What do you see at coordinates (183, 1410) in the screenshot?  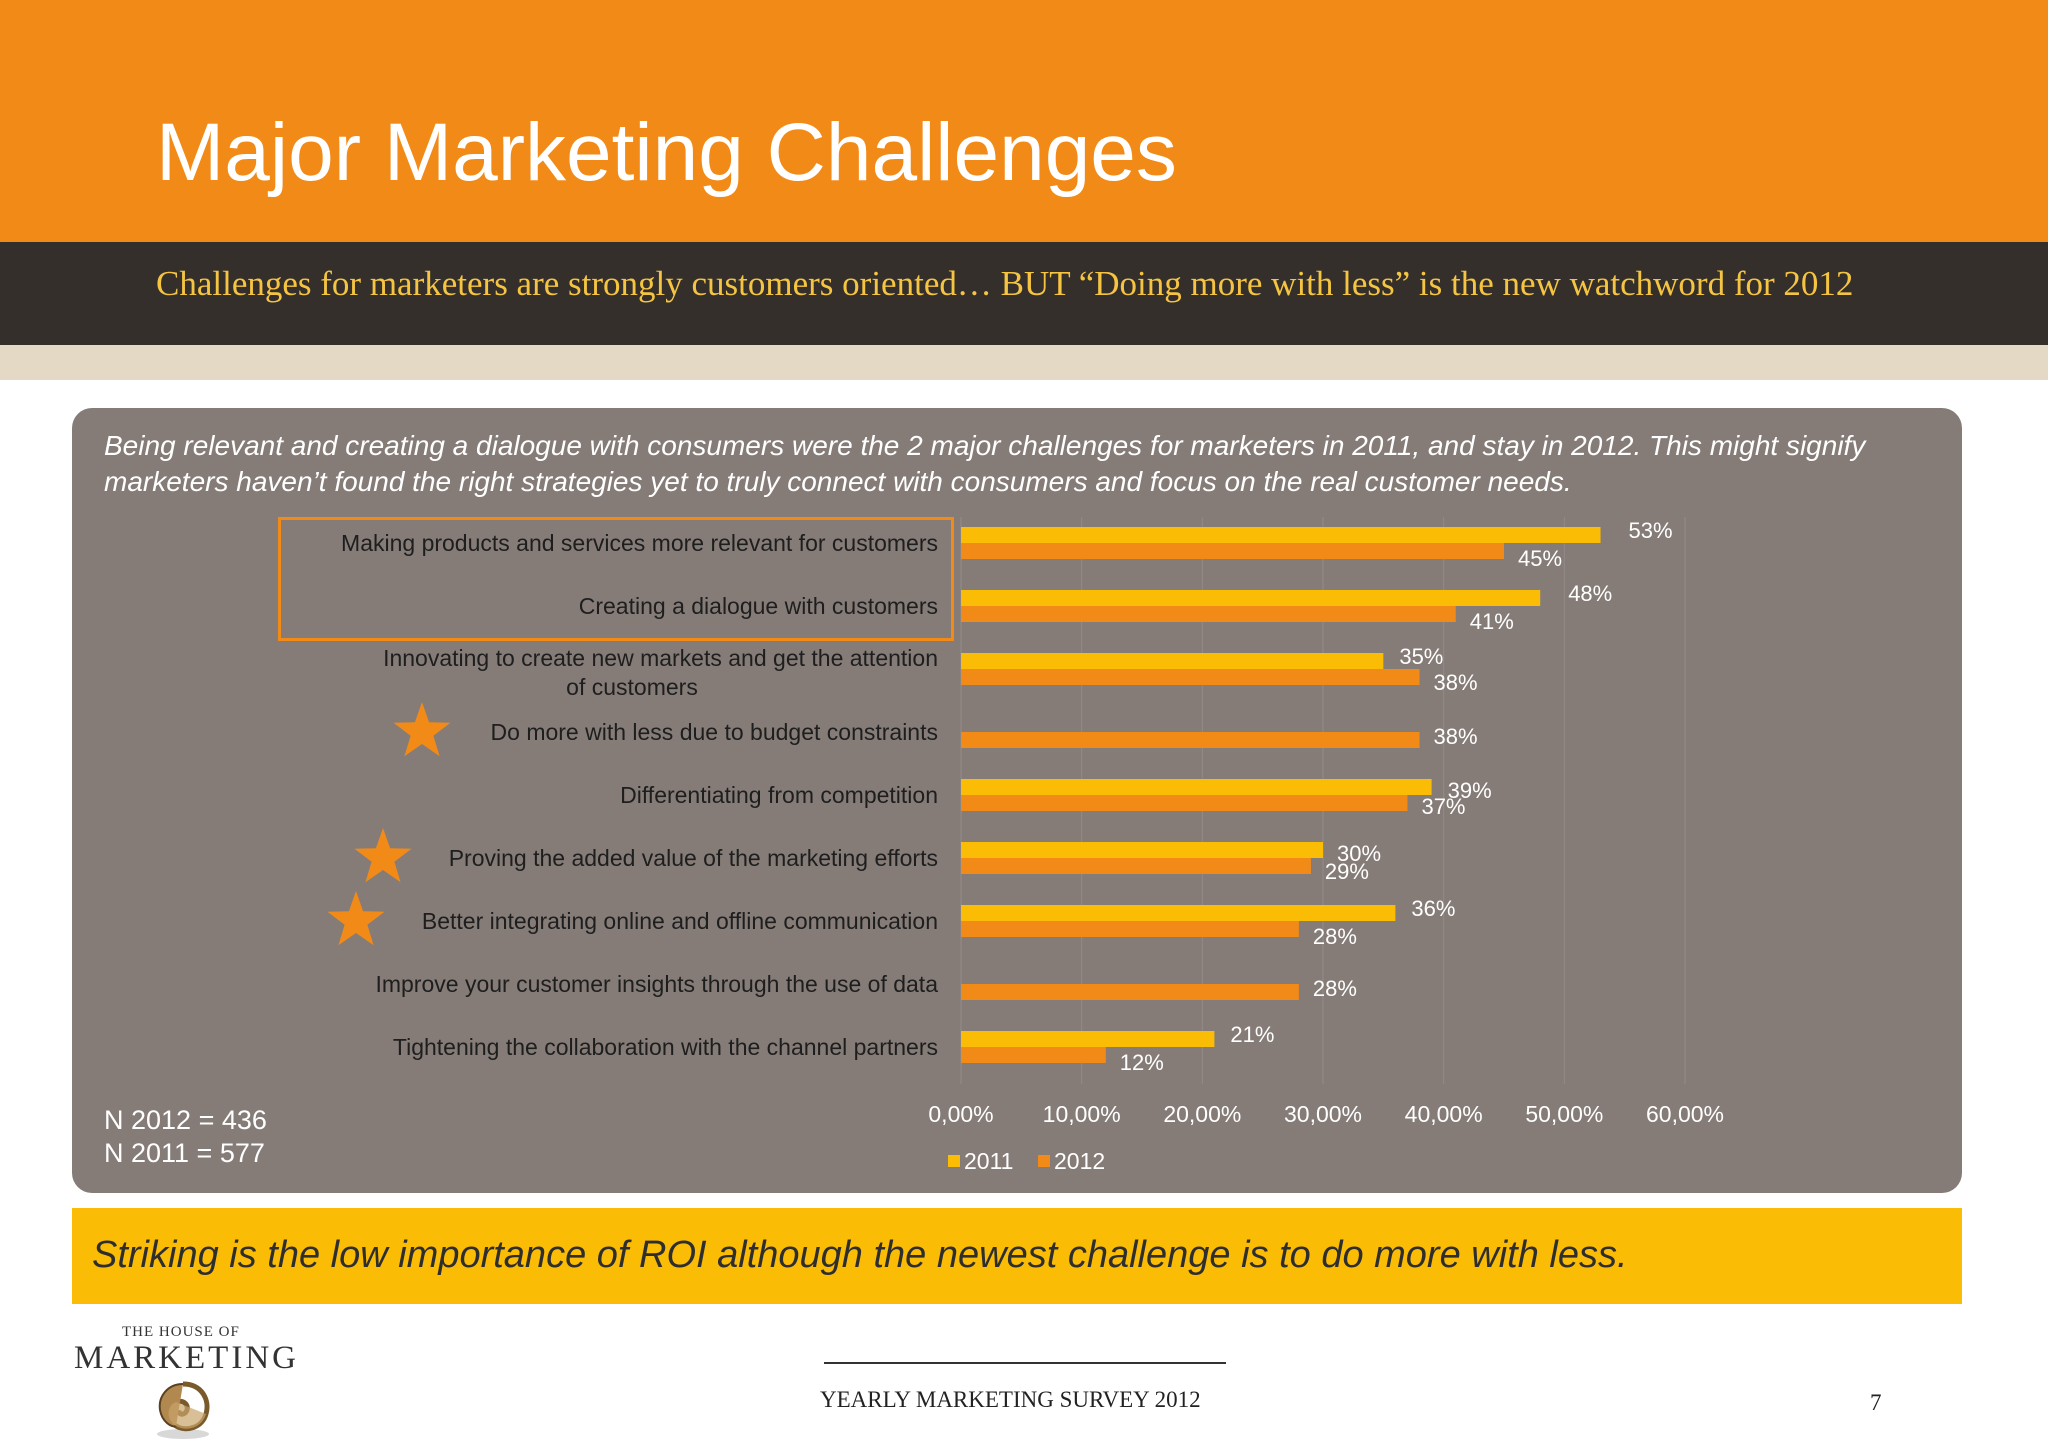 I see `shell-logo-icon` at bounding box center [183, 1410].